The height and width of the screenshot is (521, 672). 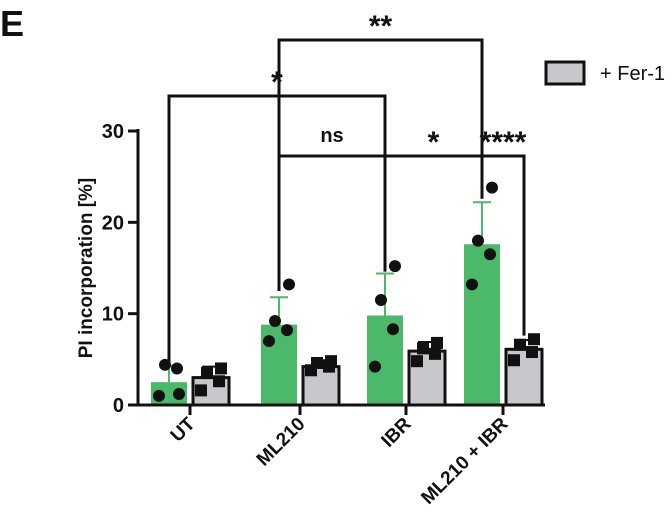 What do you see at coordinates (118, 406) in the screenshot?
I see `y-tick-label: 0` at bounding box center [118, 406].